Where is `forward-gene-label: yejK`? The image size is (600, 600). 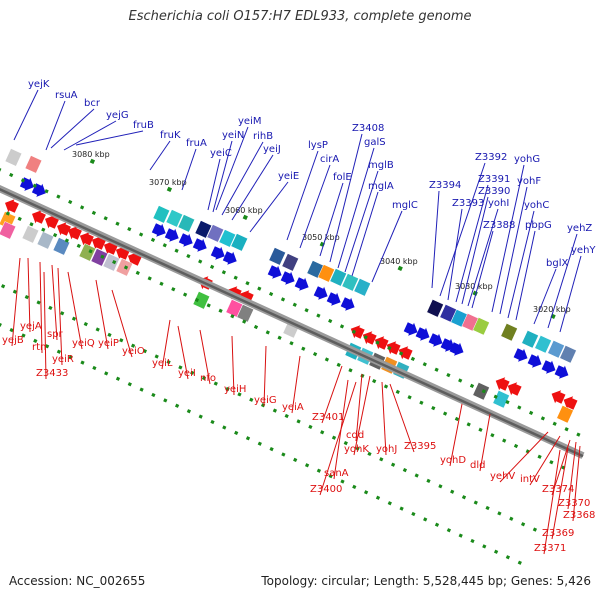
forward-gene-label: yejK is located at coordinates (39, 84).